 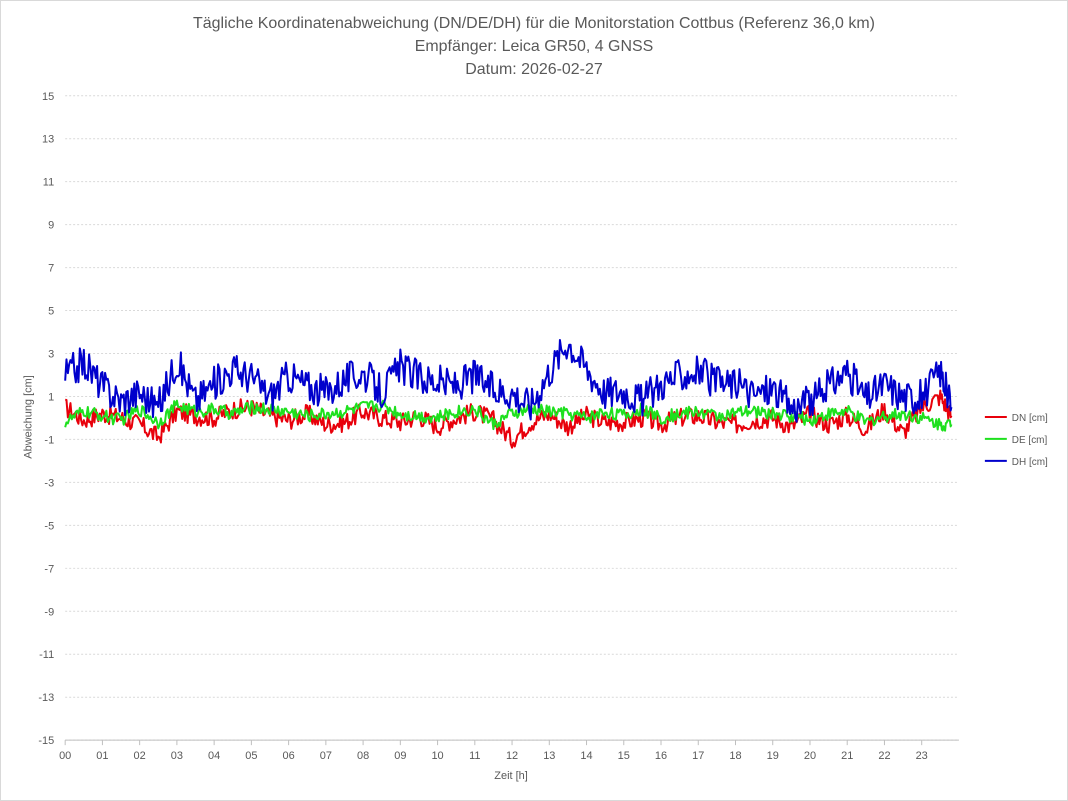 I want to click on y-tick-label: 1, so click(x=51, y=397).